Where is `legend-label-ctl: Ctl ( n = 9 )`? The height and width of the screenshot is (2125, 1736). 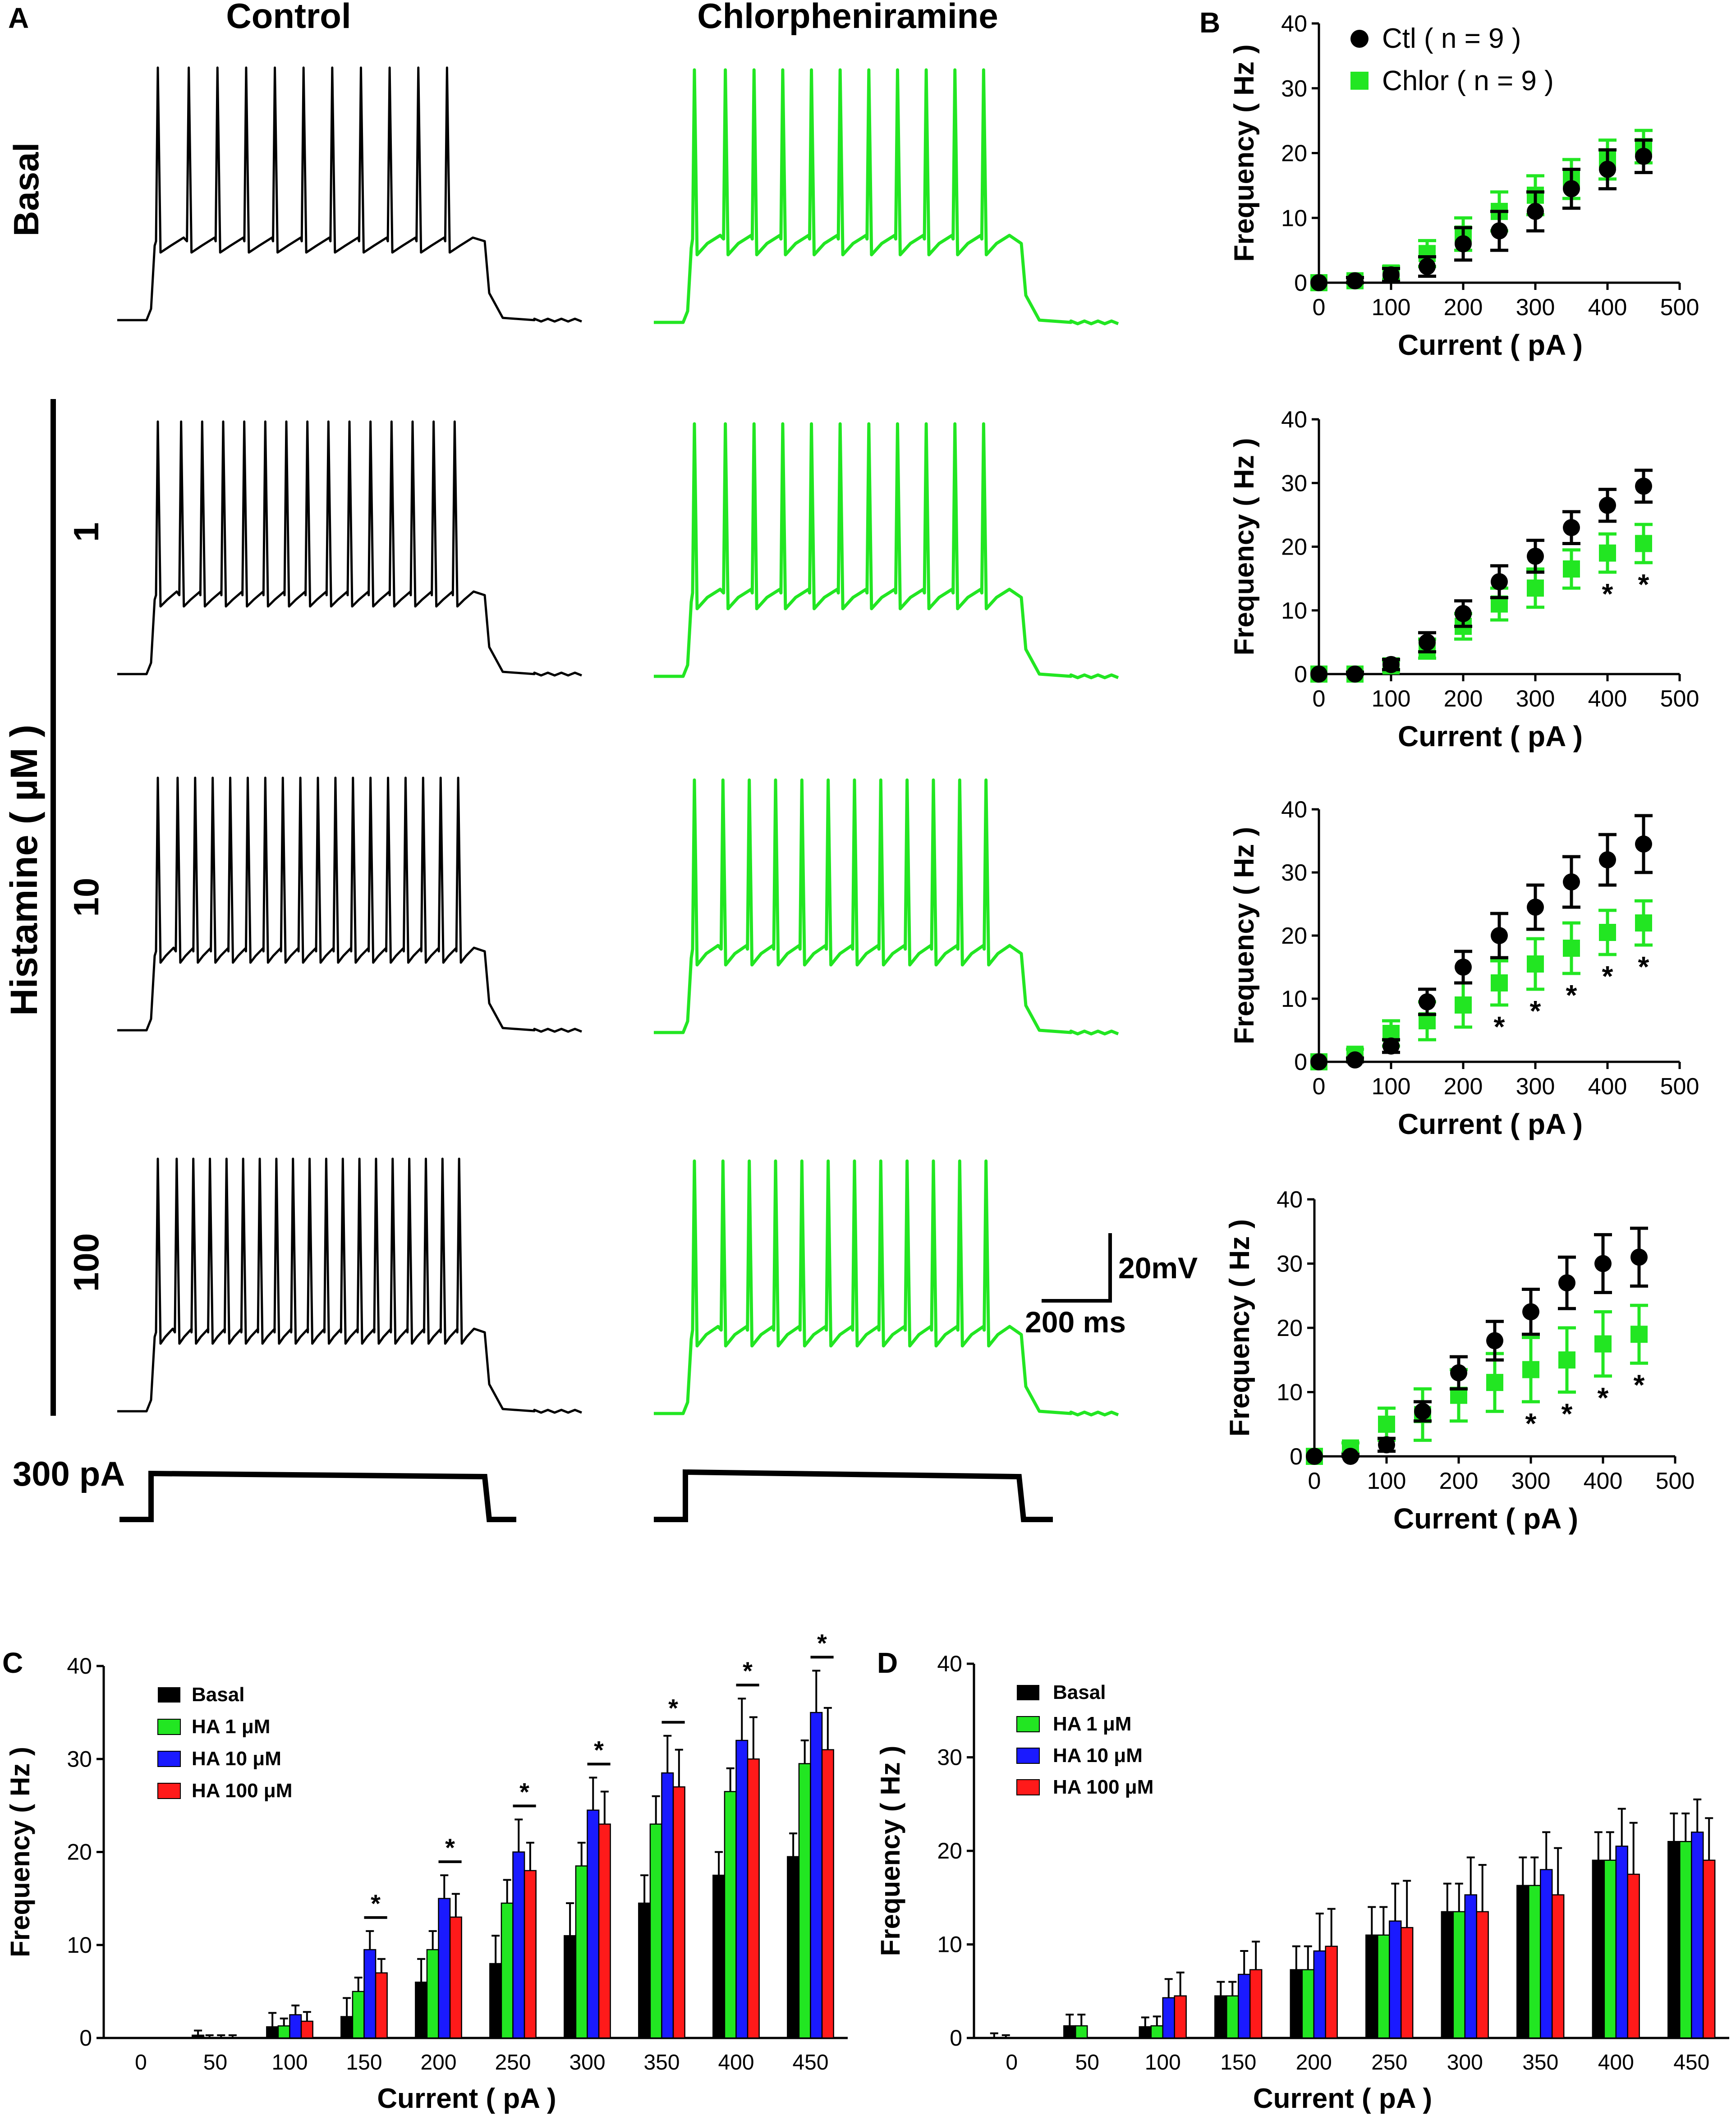
legend-label-ctl: Ctl ( n = 9 ) is located at coordinates (1451, 39).